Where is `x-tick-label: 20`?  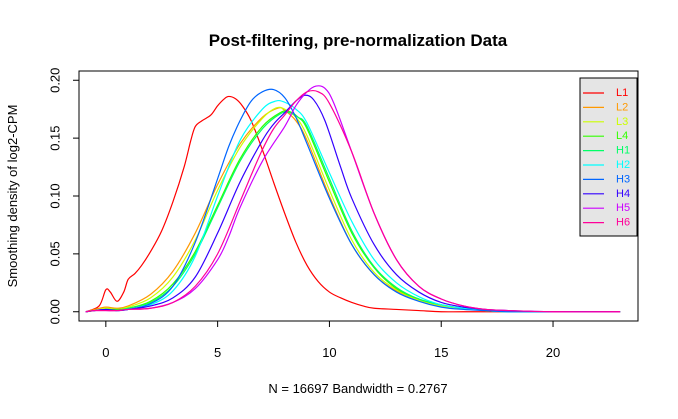 x-tick-label: 20 is located at coordinates (553, 352).